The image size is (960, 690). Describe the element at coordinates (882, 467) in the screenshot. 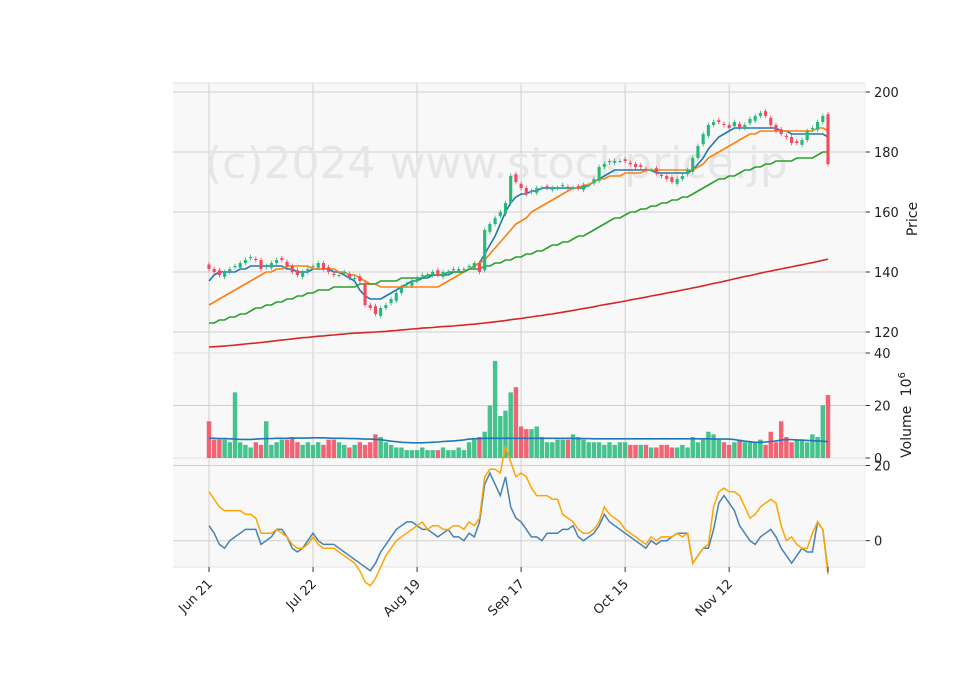

I see `oscillator-tick-label: 20` at that location.